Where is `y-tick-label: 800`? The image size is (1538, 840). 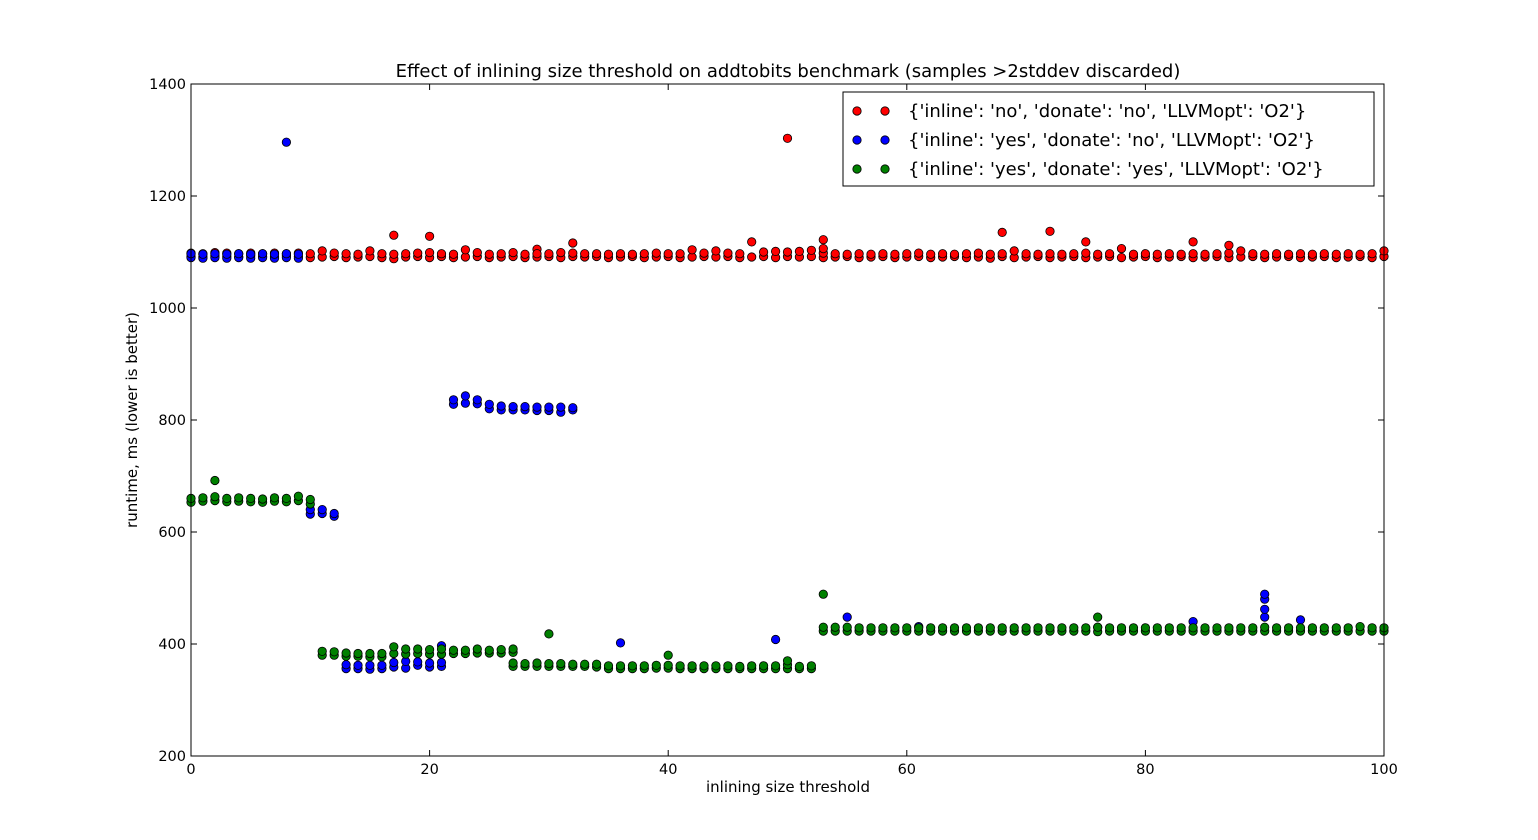
y-tick-label: 800 is located at coordinates (172, 421).